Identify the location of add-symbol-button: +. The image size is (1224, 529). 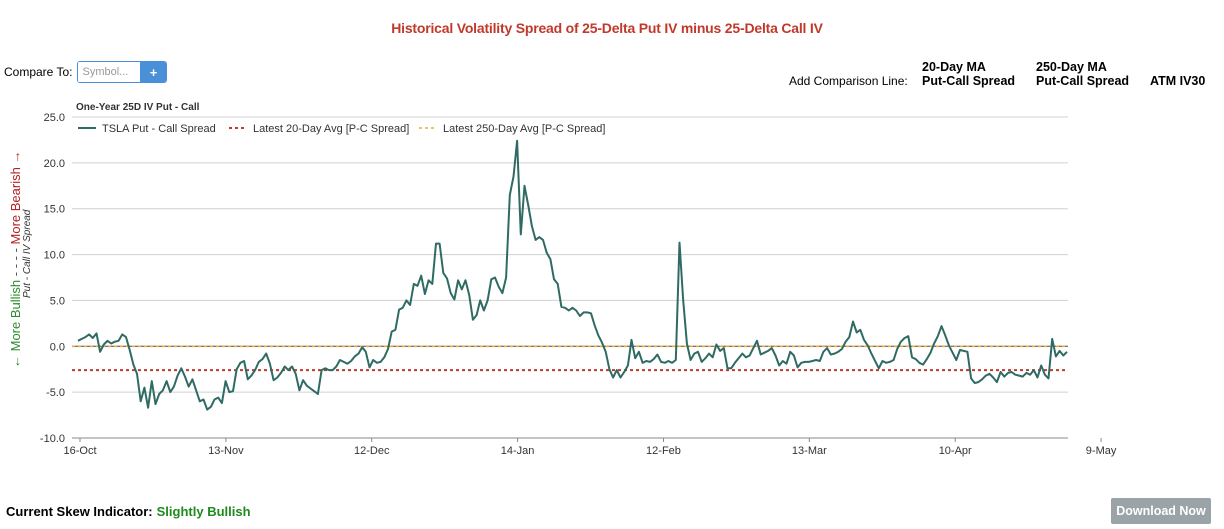
(153, 72).